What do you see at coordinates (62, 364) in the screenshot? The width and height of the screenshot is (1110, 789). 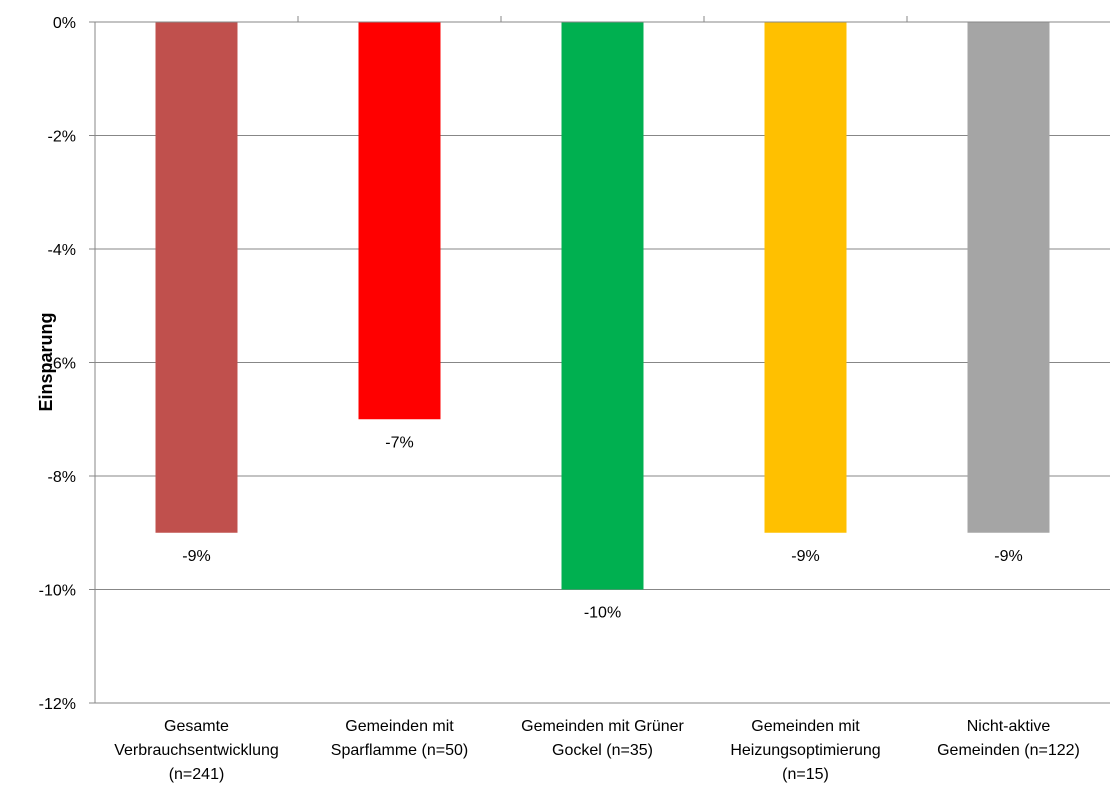 I see `y-tick-label: -6%` at bounding box center [62, 364].